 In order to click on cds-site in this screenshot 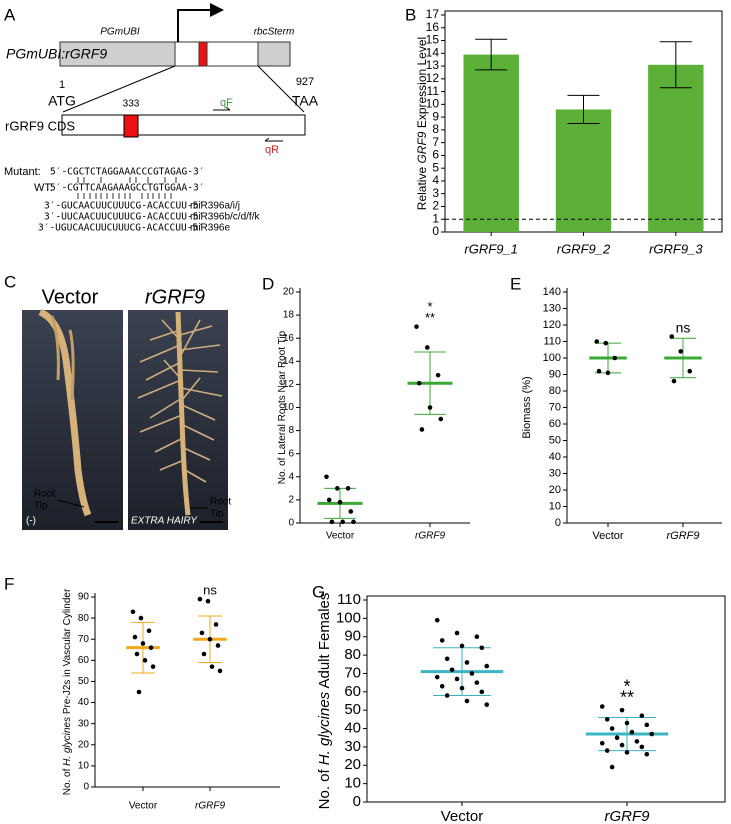, I will do `click(131, 126)`.